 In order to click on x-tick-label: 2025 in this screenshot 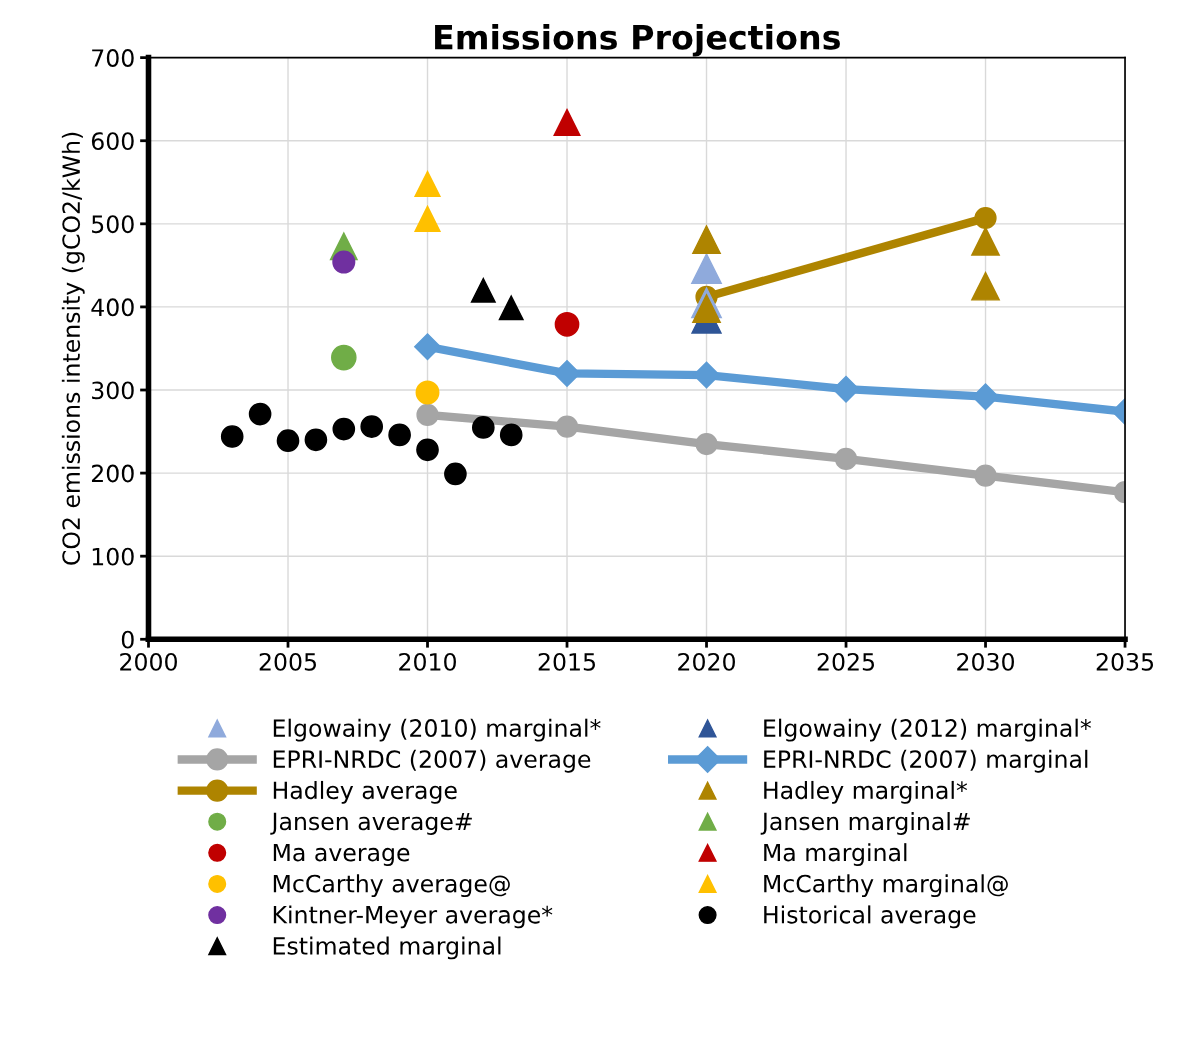, I will do `click(846, 661)`.